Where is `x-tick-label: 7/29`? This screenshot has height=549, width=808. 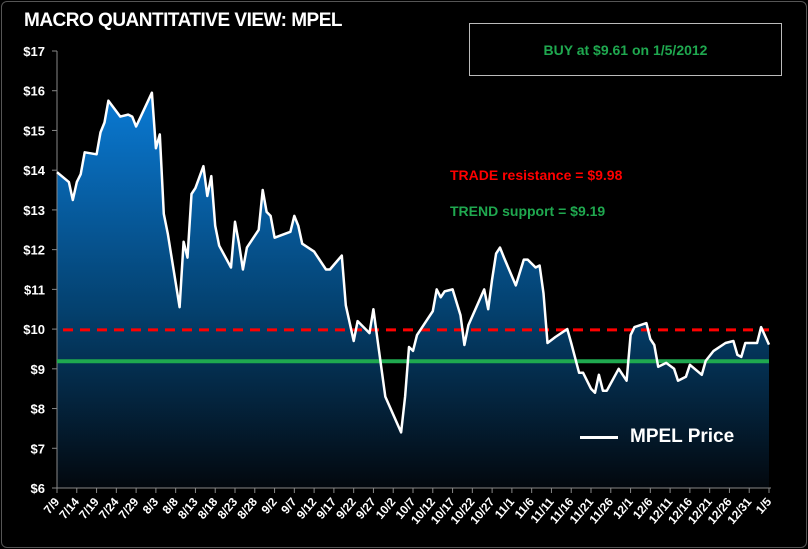
x-tick-label: 7/29 is located at coordinates (129, 508).